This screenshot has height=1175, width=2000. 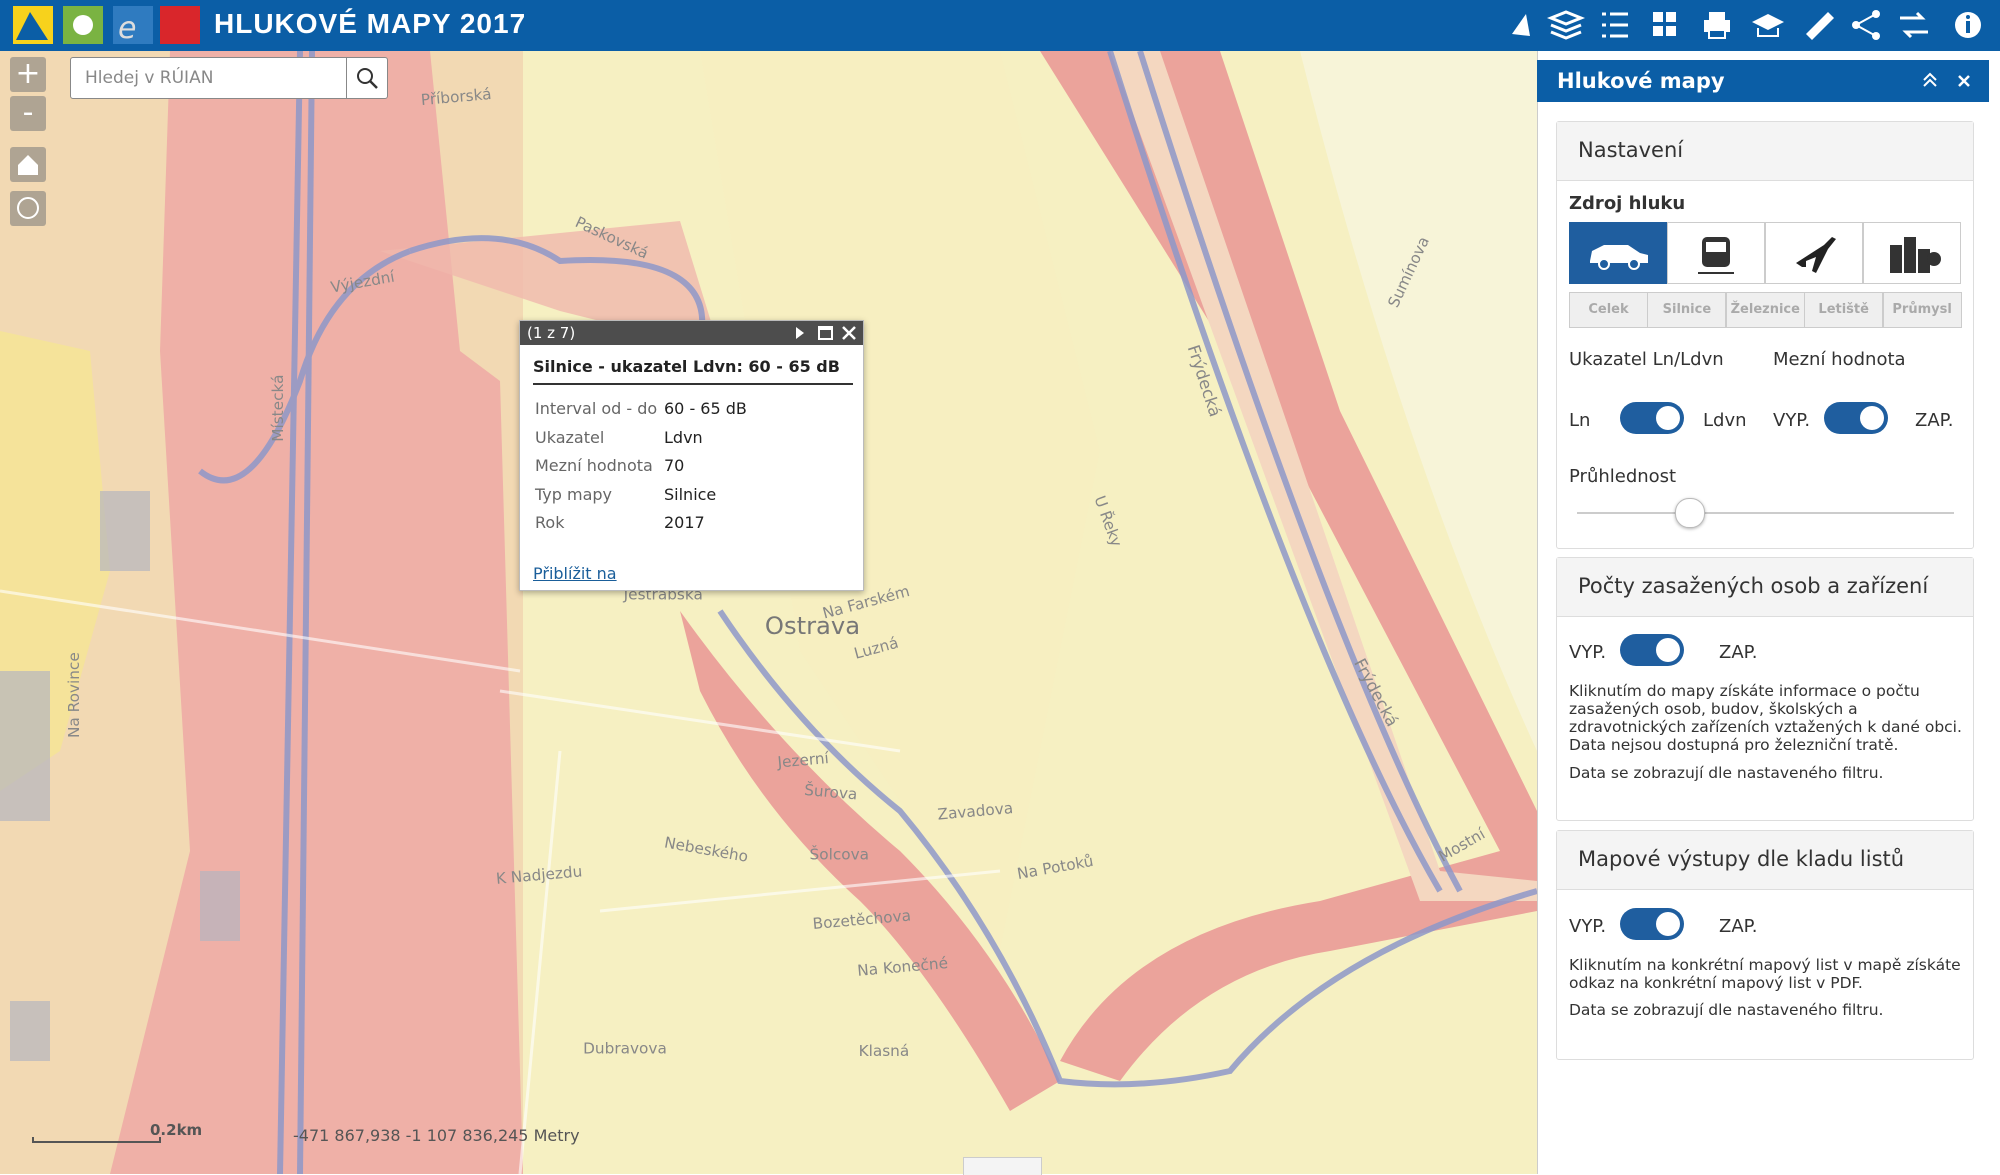 I want to click on affected-section: Počty zasažených osob a zařízení, so click(x=1765, y=689).